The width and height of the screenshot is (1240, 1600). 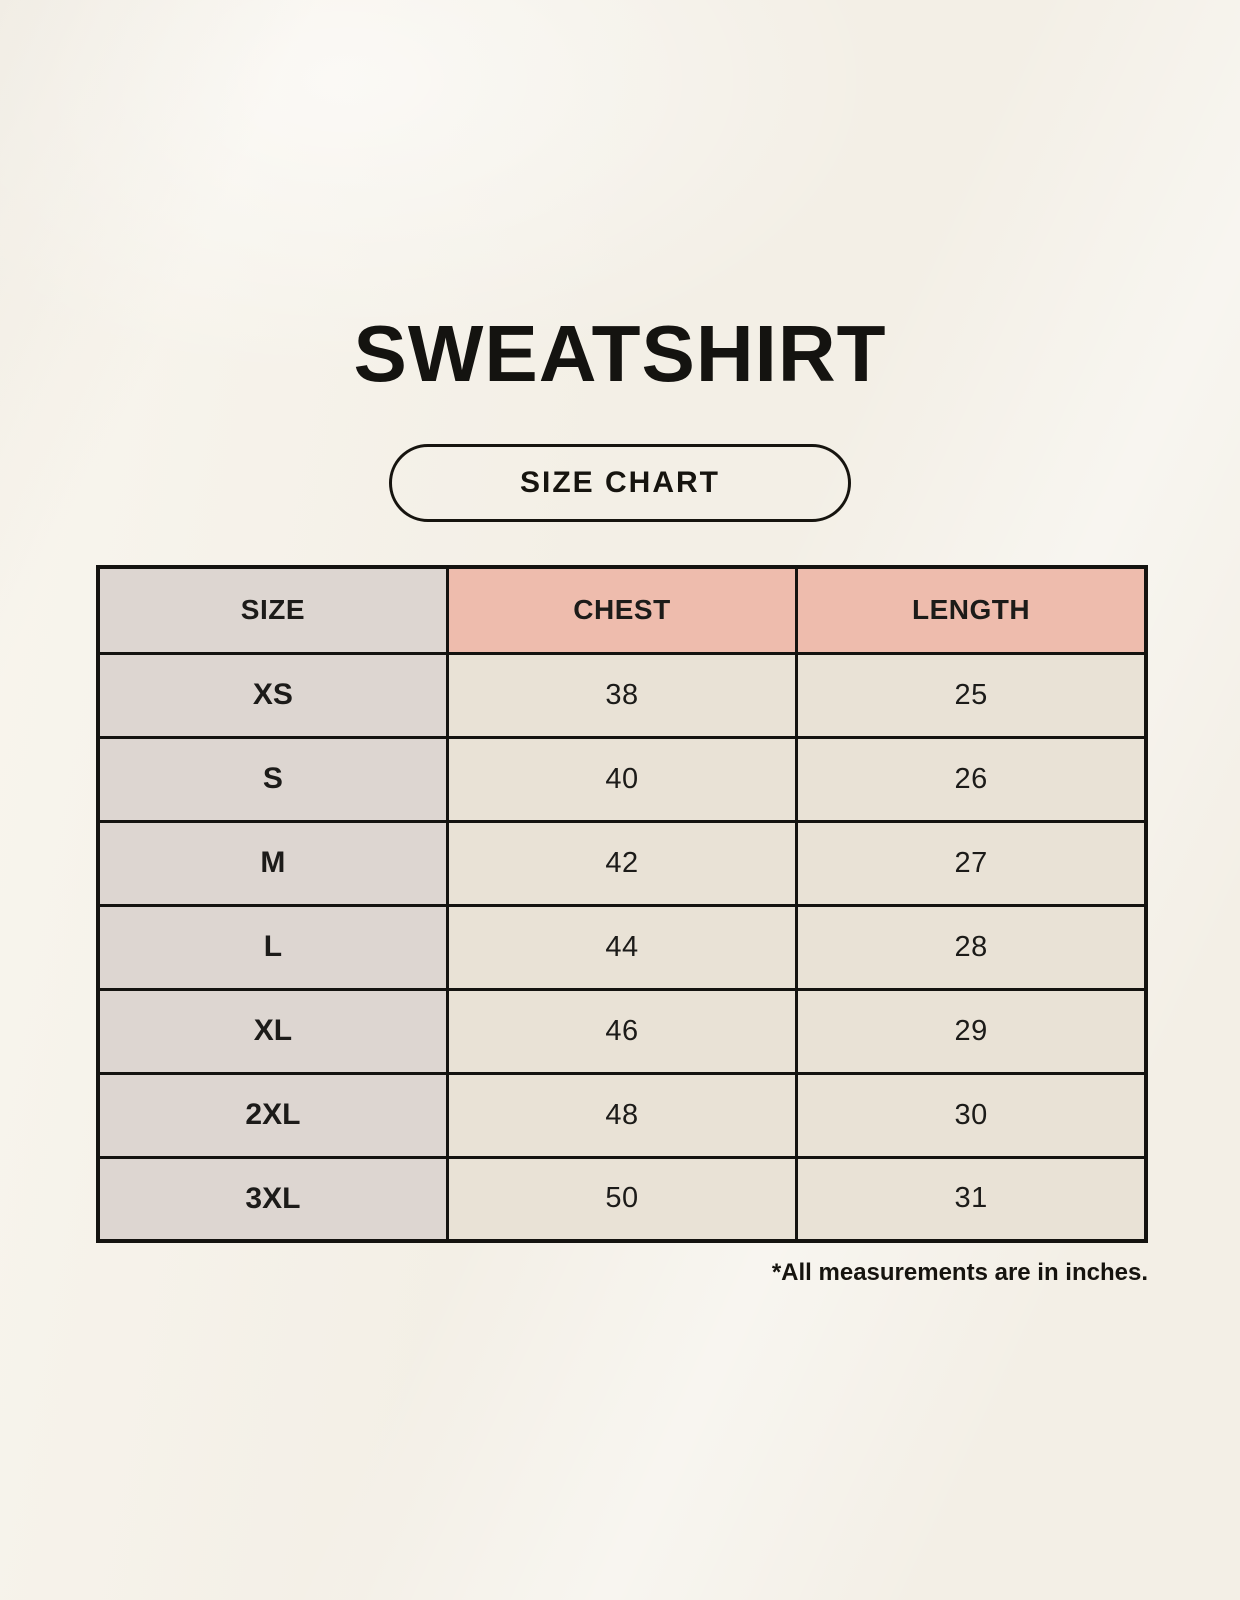 I want to click on table-row: 3XL 50 31, so click(x=622, y=1199).